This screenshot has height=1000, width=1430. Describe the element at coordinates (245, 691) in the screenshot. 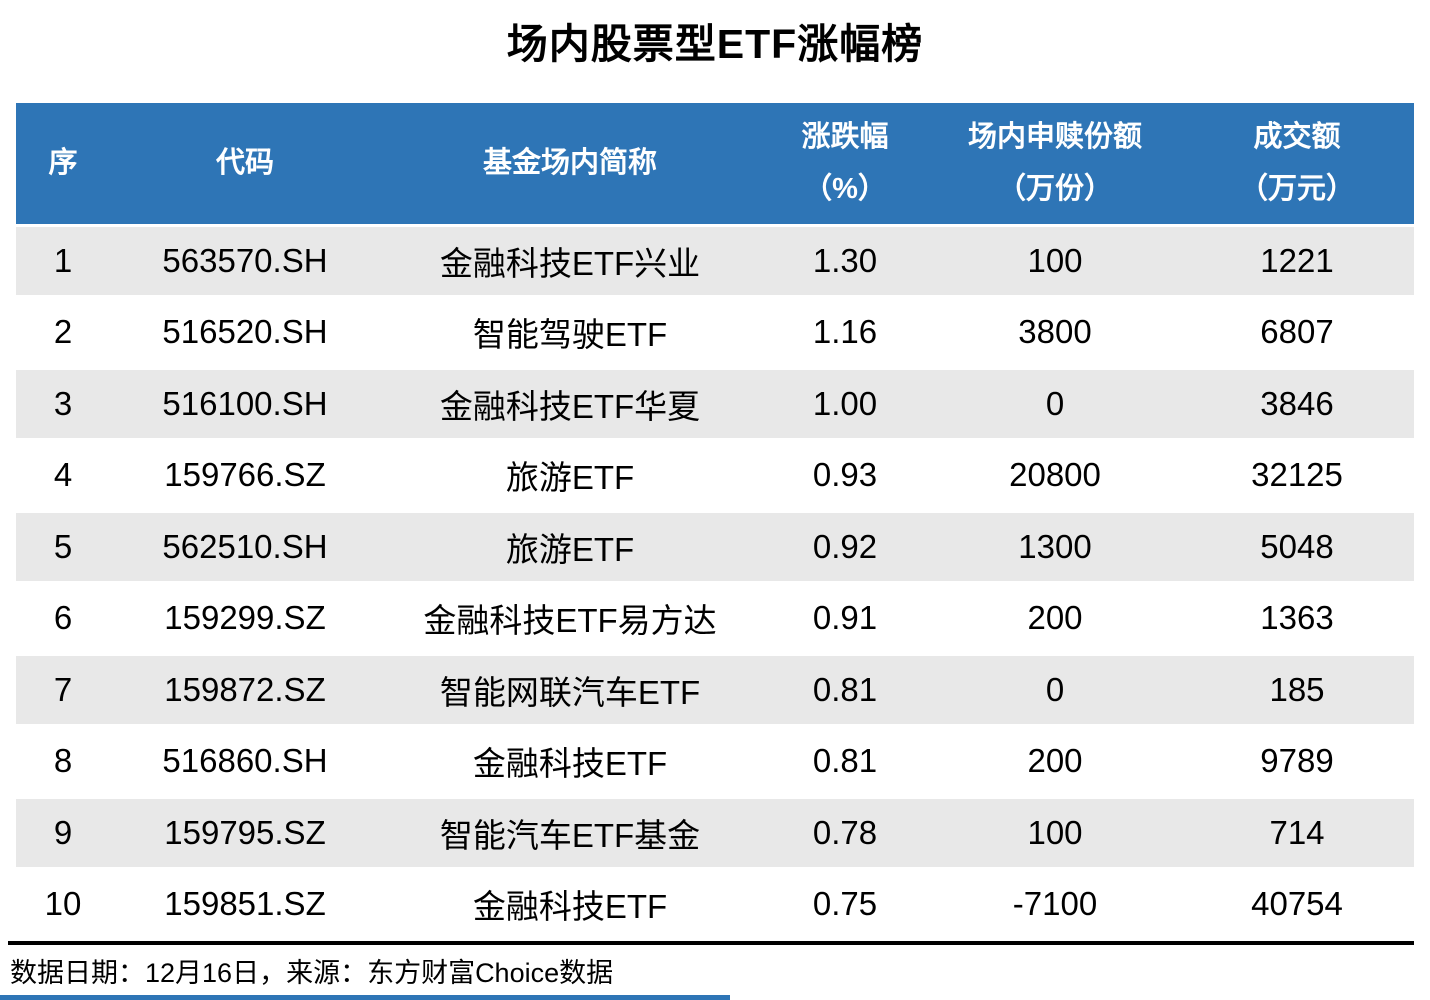

I see `cell-code: 159872.SZ` at that location.